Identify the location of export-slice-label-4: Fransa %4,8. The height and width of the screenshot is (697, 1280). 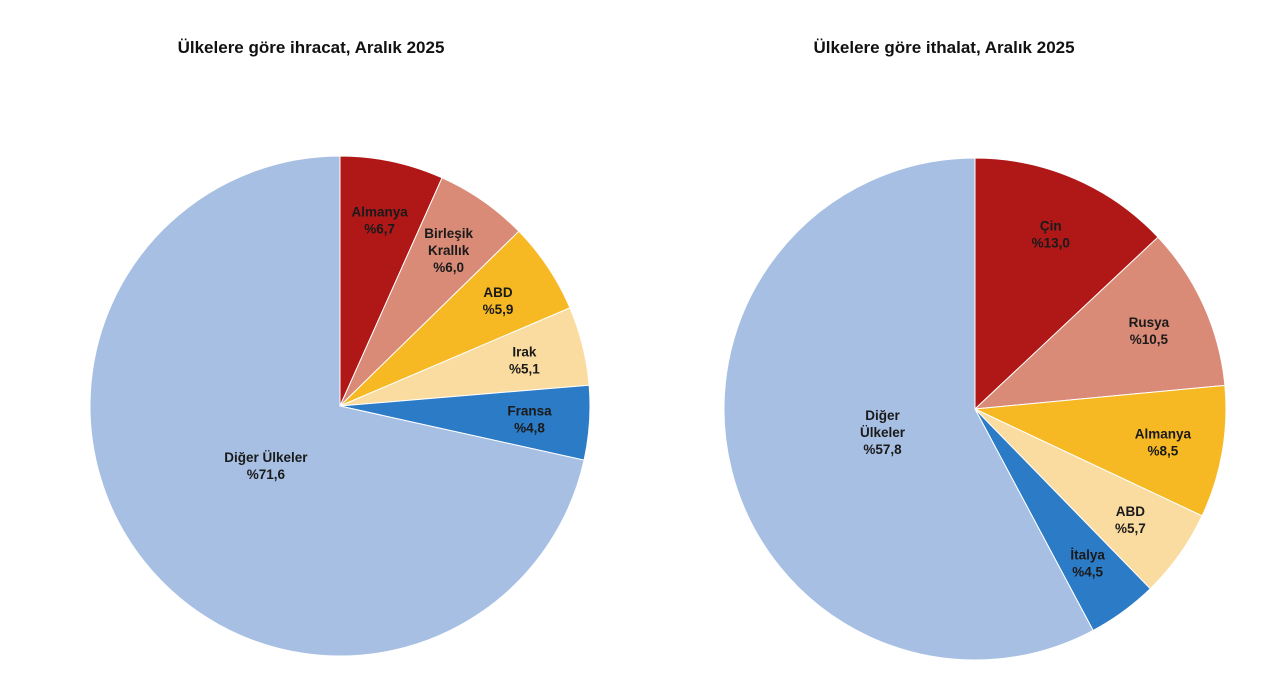
(529, 419).